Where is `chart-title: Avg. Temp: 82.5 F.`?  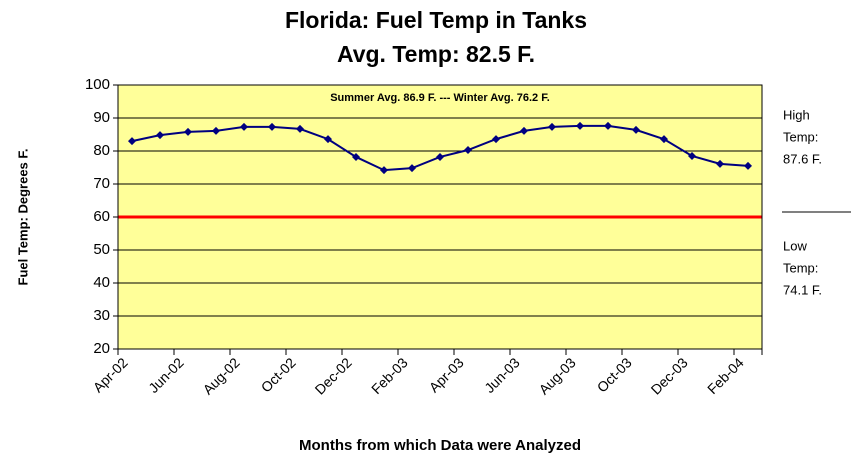
chart-title: Avg. Temp: 82.5 F. is located at coordinates (436, 54).